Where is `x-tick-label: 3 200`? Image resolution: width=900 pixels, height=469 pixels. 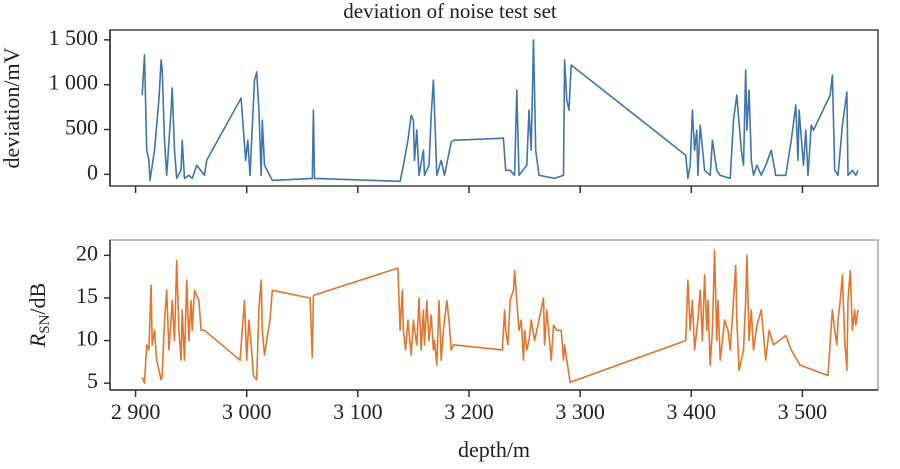
x-tick-label: 3 200 is located at coordinates (469, 411).